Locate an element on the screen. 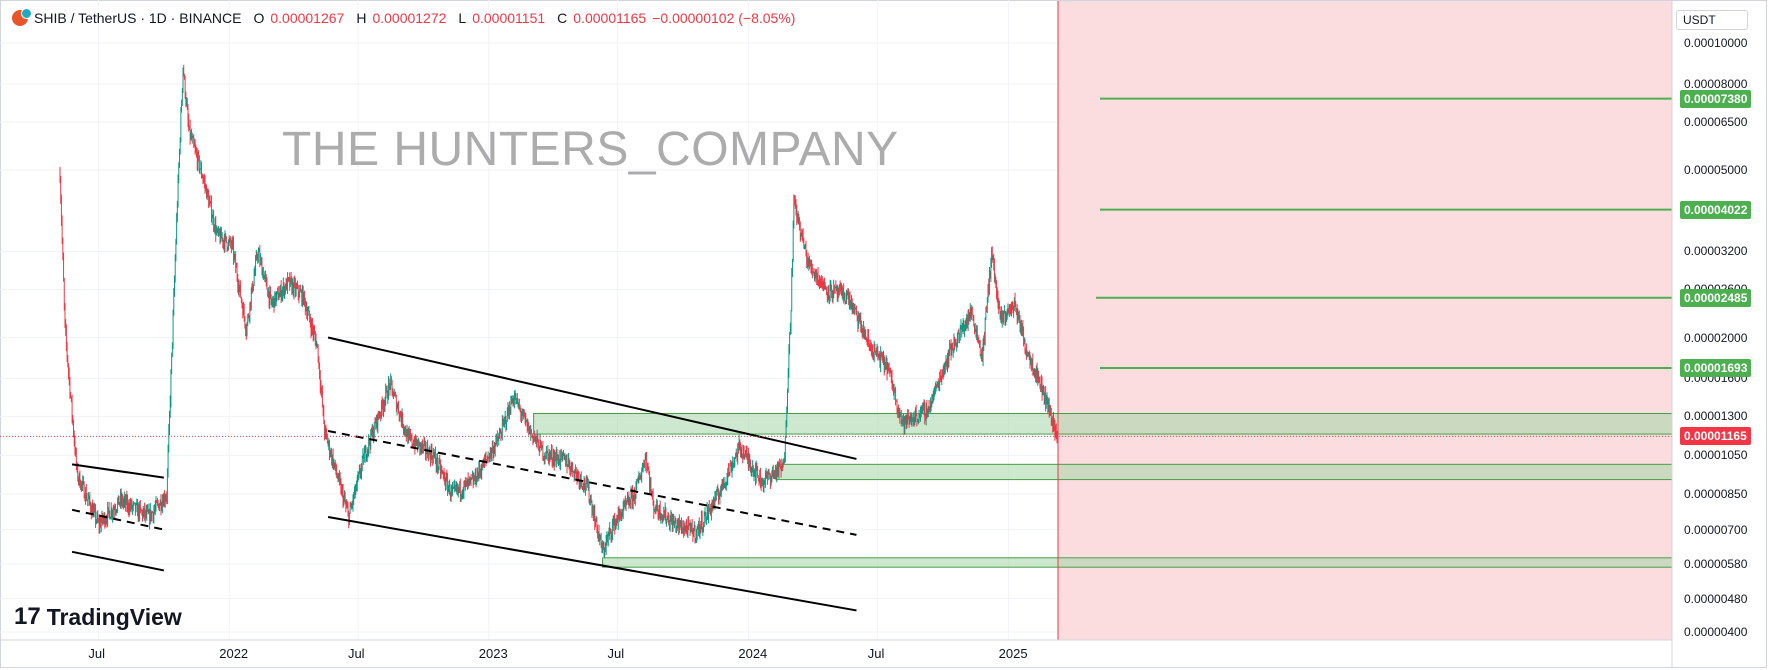 The height and width of the screenshot is (670, 1769). change-value: −0.00000102 (−8.05%) is located at coordinates (724, 18).